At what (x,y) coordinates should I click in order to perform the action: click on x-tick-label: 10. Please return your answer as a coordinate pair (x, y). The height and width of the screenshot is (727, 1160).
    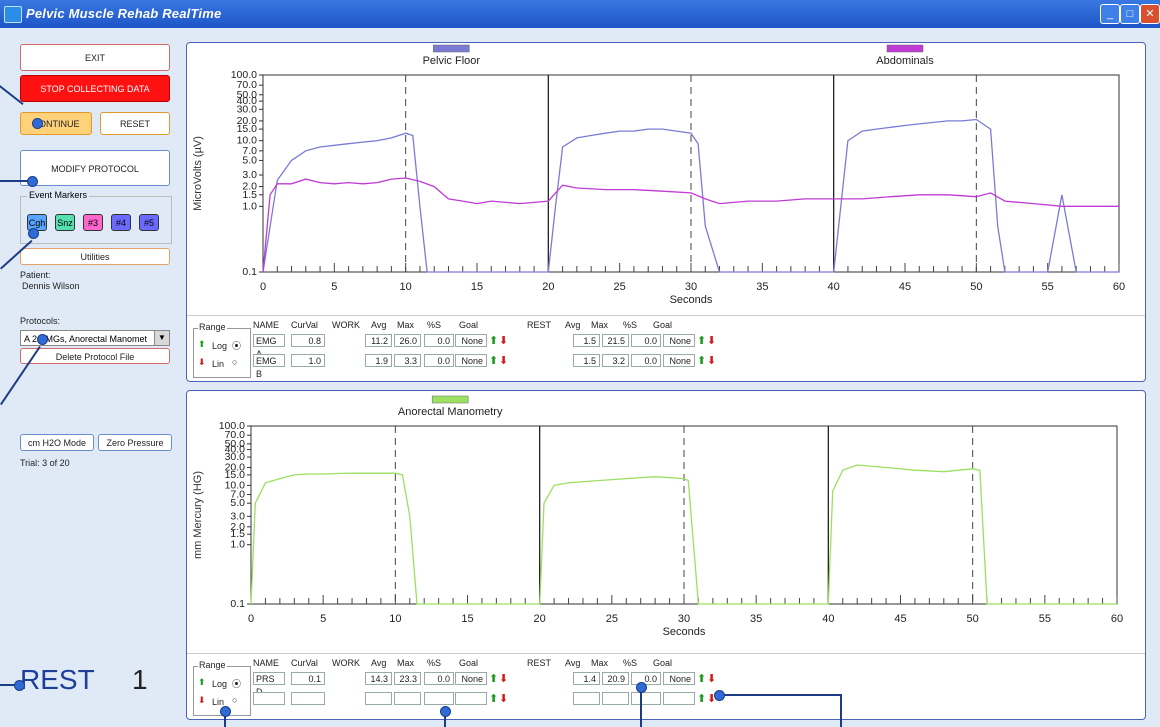
    Looking at the image, I should click on (395, 619).